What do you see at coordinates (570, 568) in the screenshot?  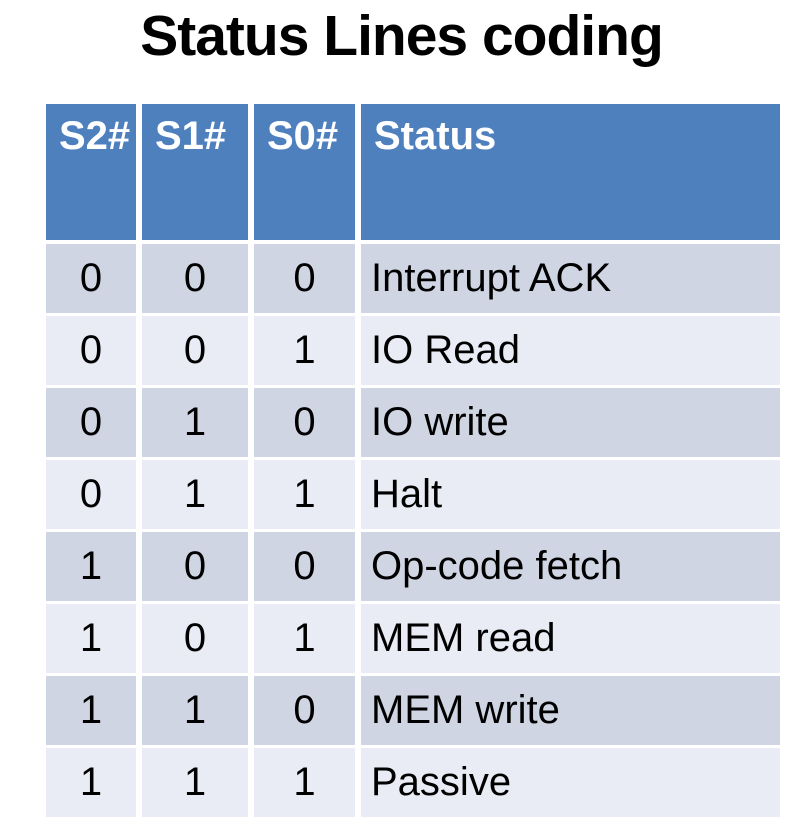 I see `cell-status: Op-code fetch` at bounding box center [570, 568].